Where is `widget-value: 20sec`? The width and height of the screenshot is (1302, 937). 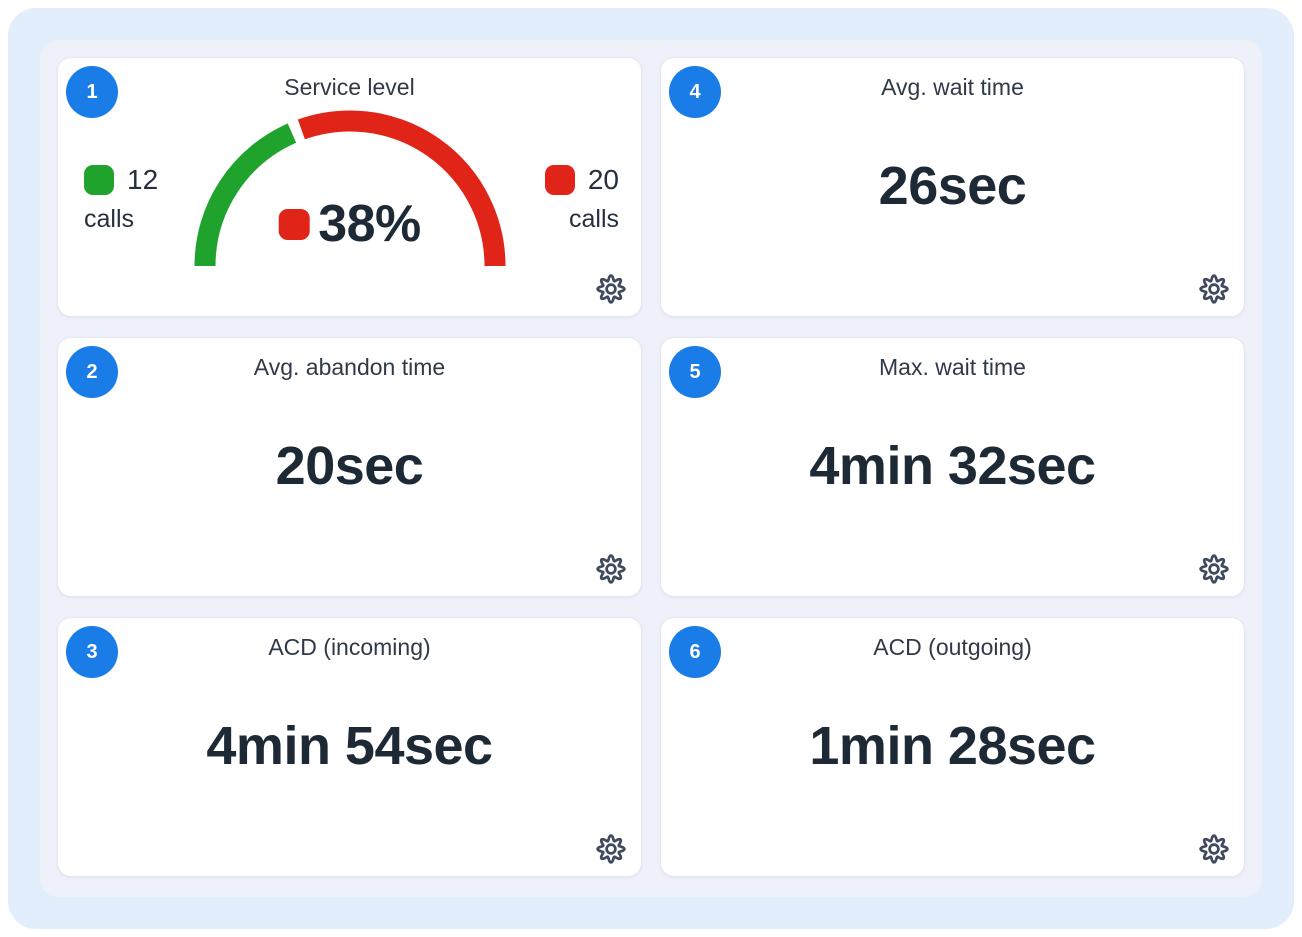 widget-value: 20sec is located at coordinates (349, 465).